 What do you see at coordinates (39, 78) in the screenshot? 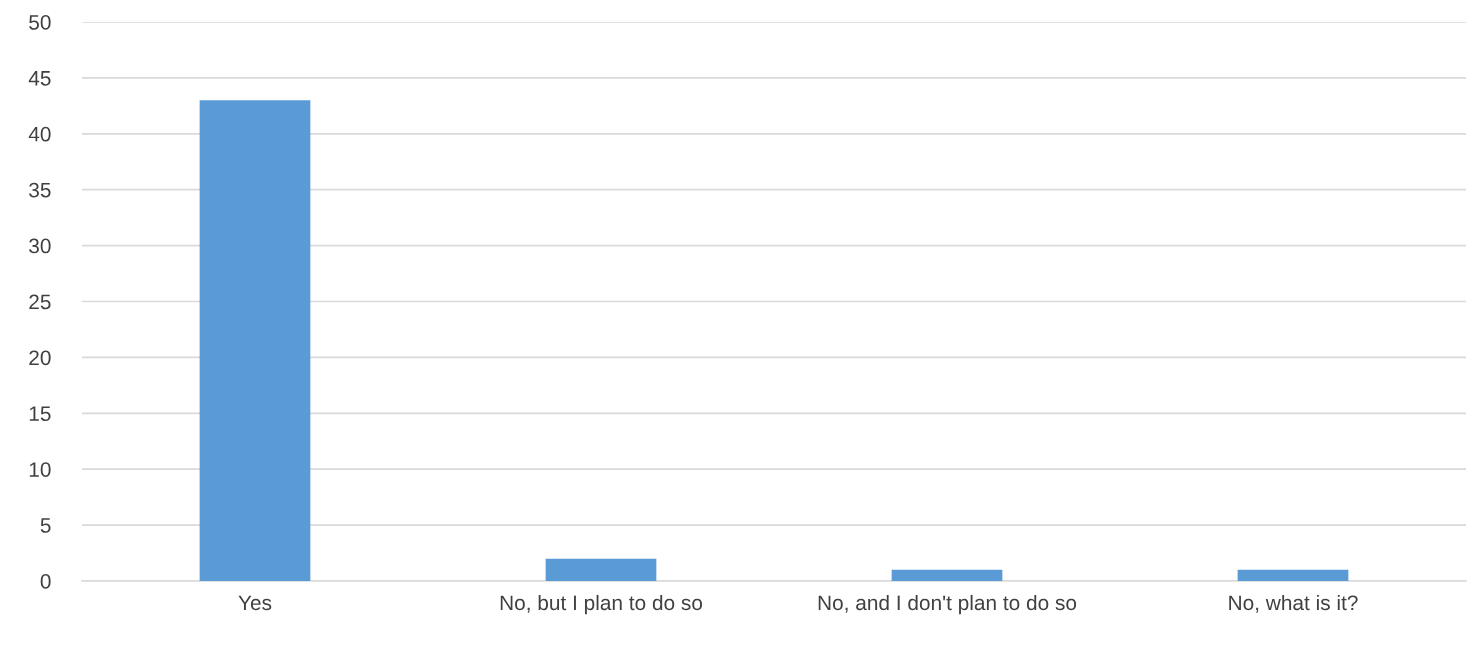
I see `y-tick-label: 45` at bounding box center [39, 78].